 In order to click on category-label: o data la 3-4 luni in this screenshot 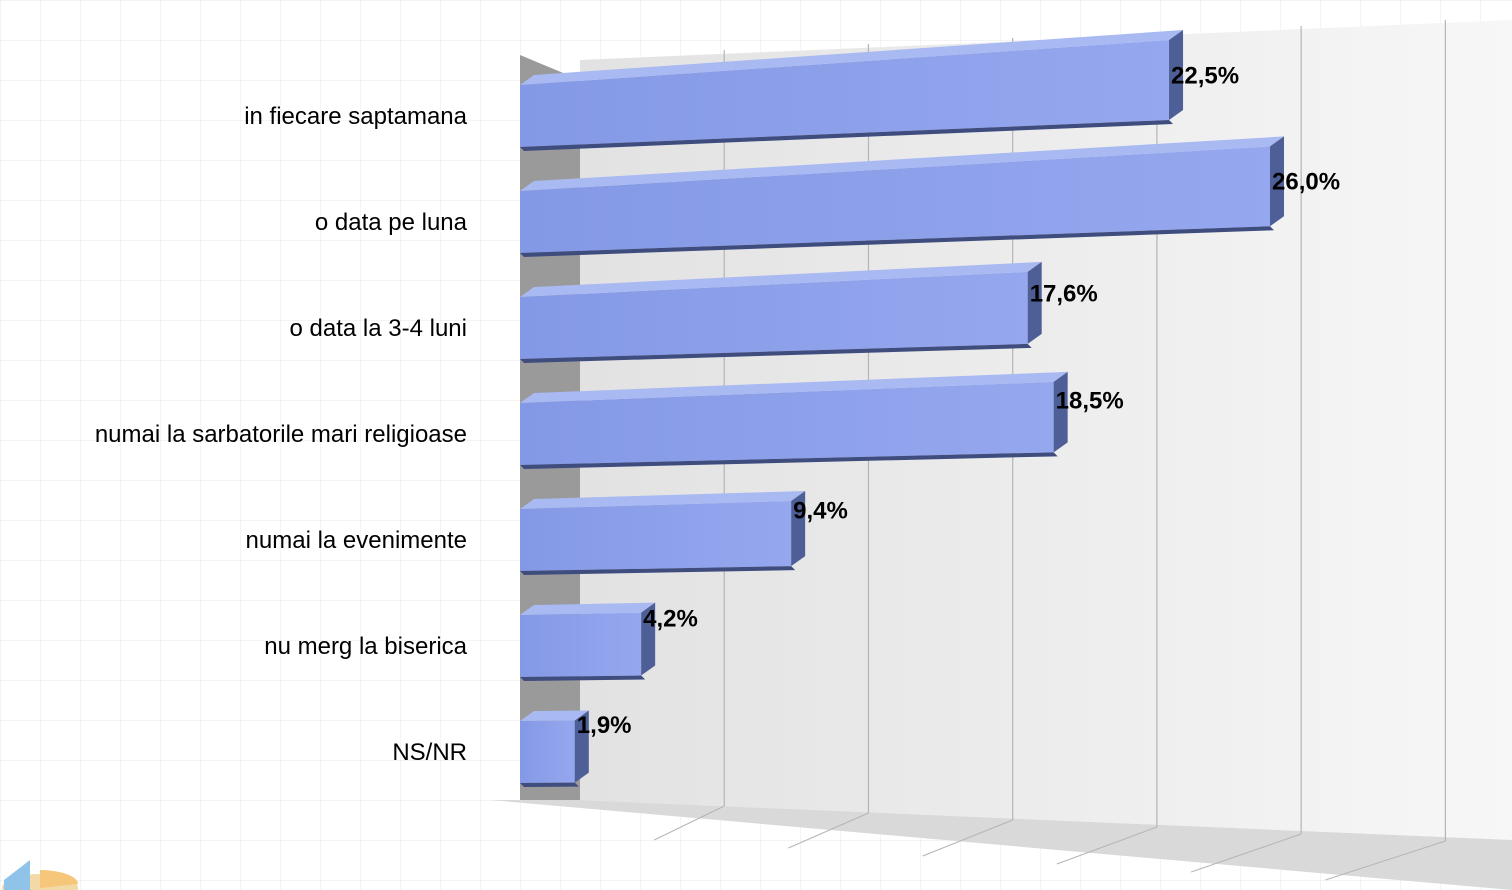, I will do `click(378, 328)`.